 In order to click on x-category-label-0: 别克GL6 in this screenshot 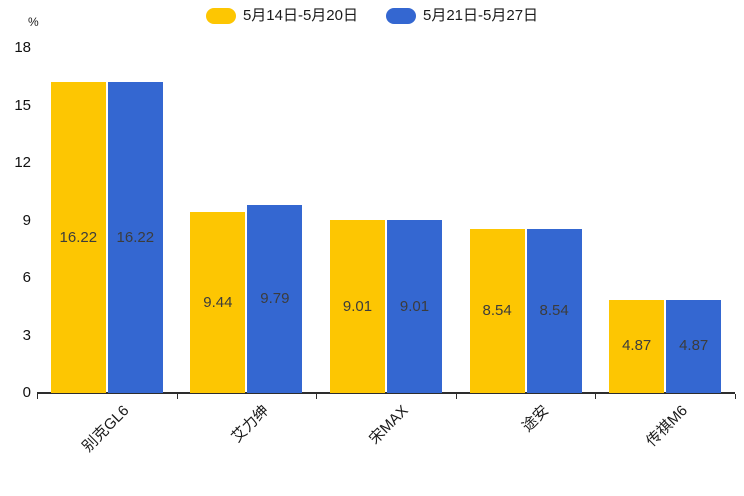, I will do `click(106, 429)`.